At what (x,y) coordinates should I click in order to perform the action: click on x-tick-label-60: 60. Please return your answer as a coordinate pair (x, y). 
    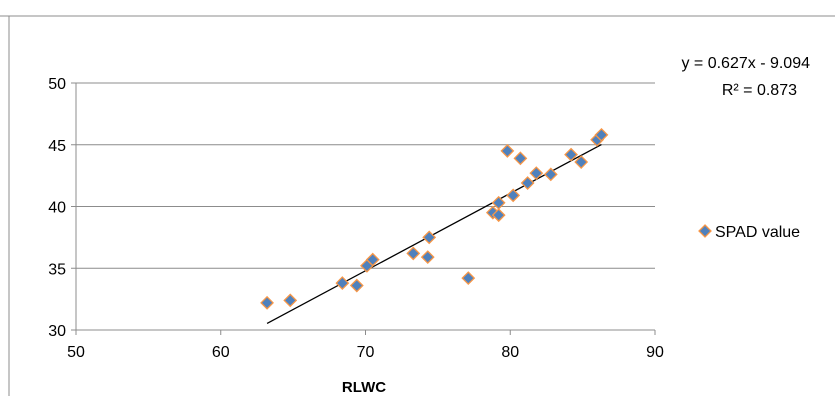
    Looking at the image, I should click on (221, 352).